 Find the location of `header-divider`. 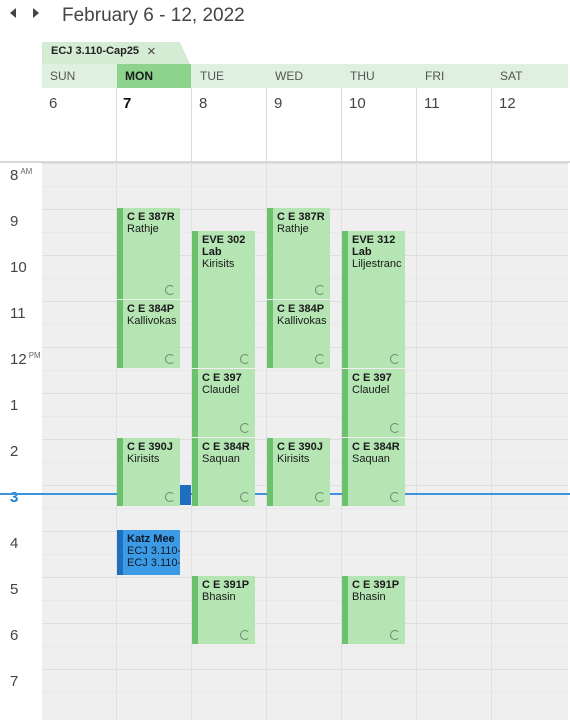

header-divider is located at coordinates (285, 162).